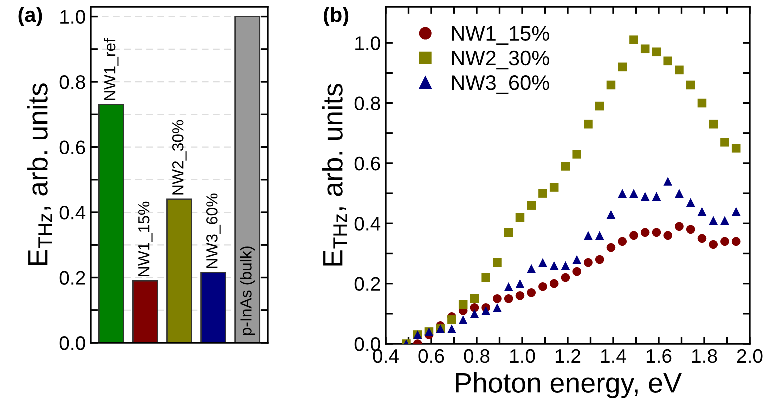 The width and height of the screenshot is (764, 412). I want to click on legend-label: NW3_60%, so click(501, 85).